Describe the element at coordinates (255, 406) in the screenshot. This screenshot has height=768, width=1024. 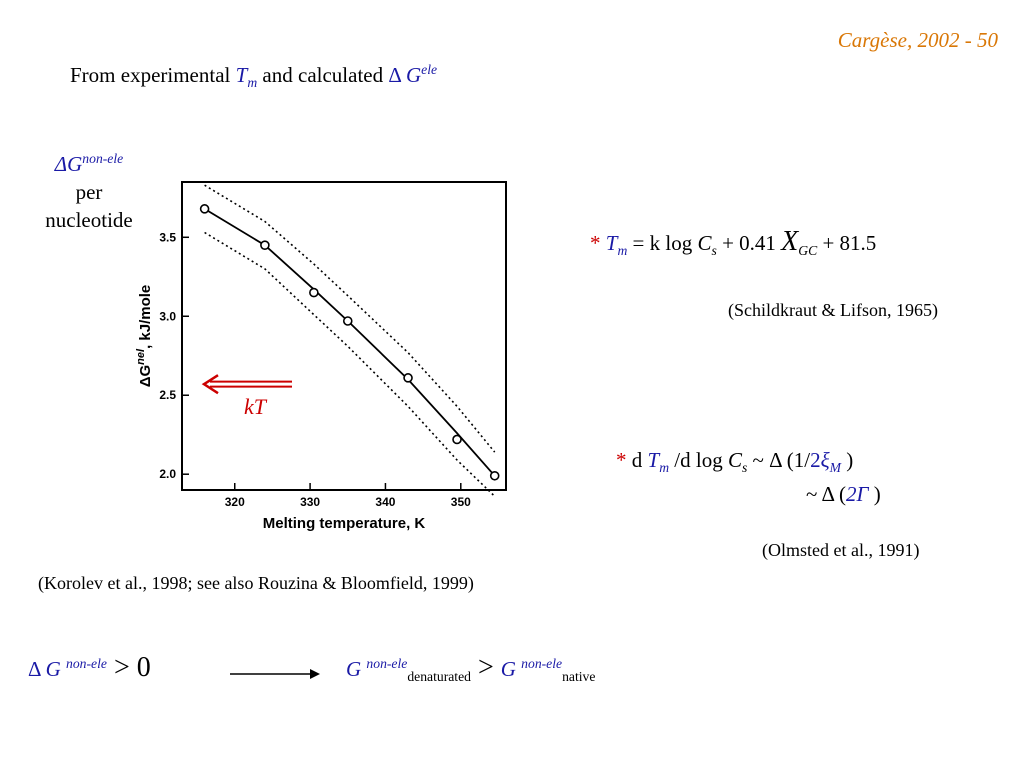
I see `kt-label: kT` at that location.